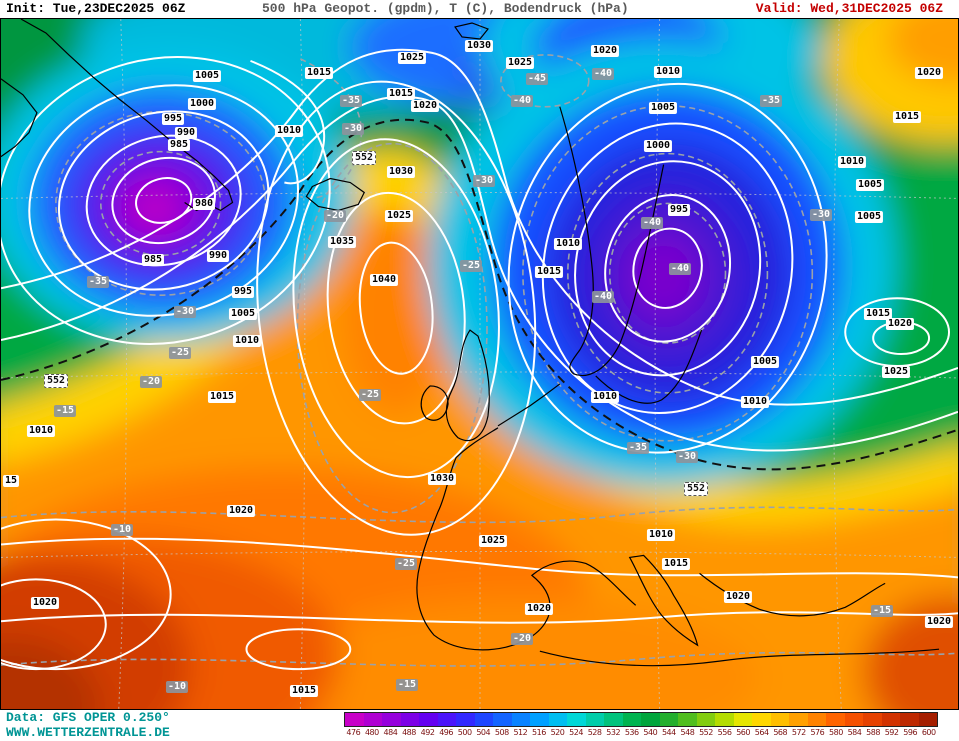 The height and width of the screenshot is (741, 959). Describe the element at coordinates (798, 732) in the screenshot. I see `colorbar-tick-label: 572` at that location.